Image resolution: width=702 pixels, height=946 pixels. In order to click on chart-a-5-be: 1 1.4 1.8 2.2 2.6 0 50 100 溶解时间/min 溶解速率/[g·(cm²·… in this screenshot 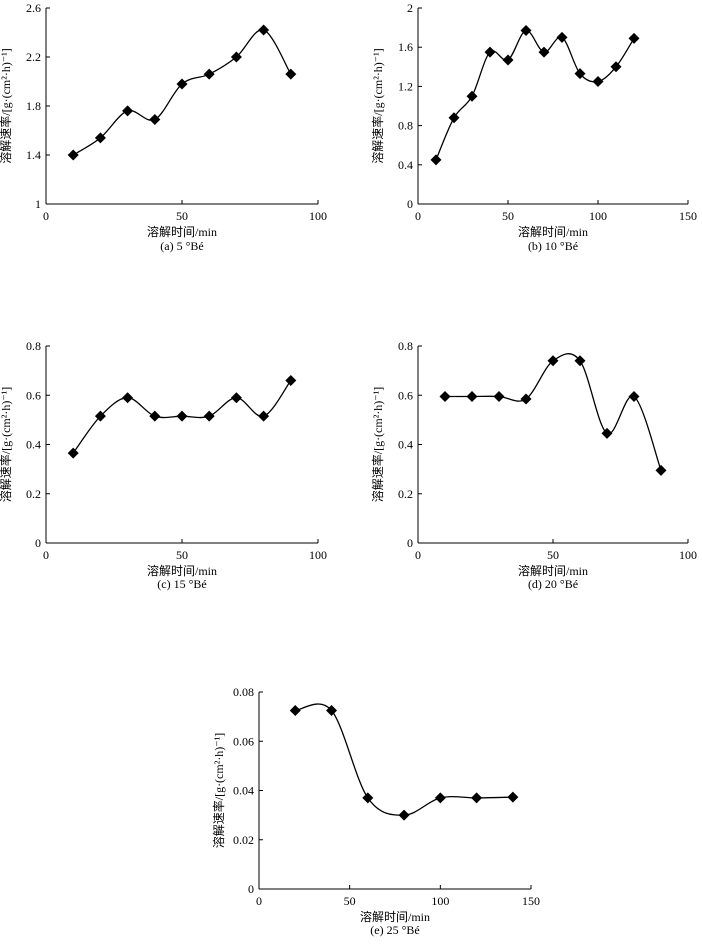, I will do `click(163, 127)`.